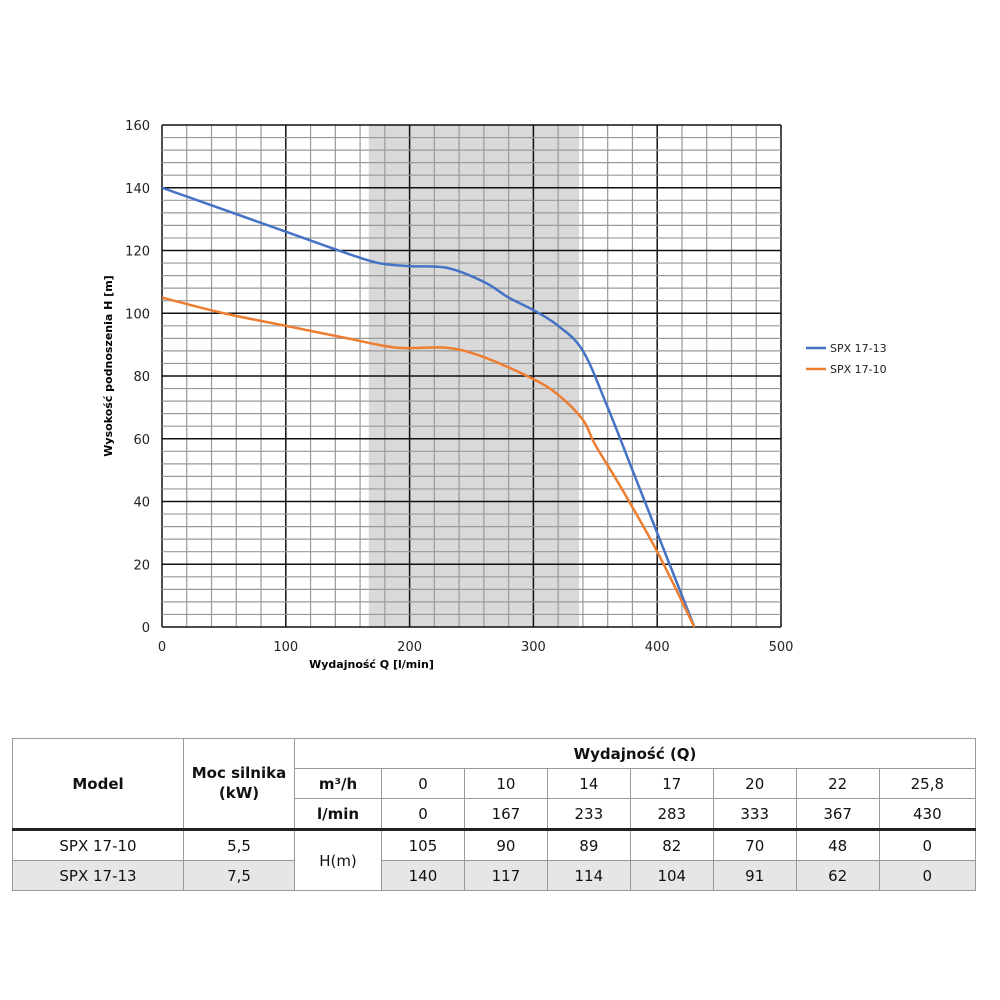  I want to click on table-cell: 90, so click(505, 844).